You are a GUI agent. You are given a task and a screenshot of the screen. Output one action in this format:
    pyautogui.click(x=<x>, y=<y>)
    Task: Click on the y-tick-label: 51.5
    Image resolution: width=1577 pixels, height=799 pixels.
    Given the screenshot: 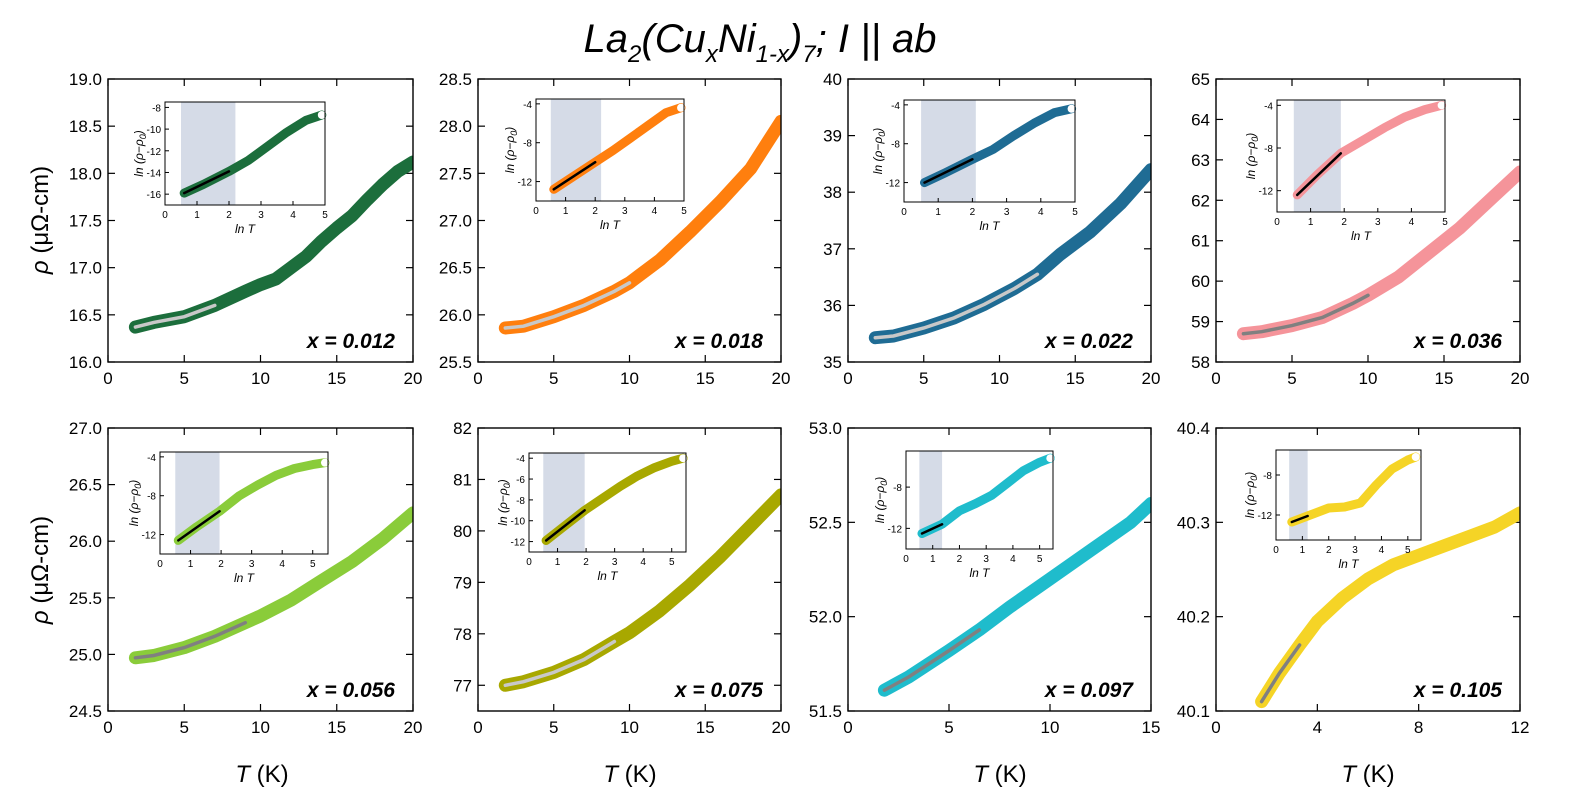 What is the action you would take?
    pyautogui.click(x=825, y=711)
    